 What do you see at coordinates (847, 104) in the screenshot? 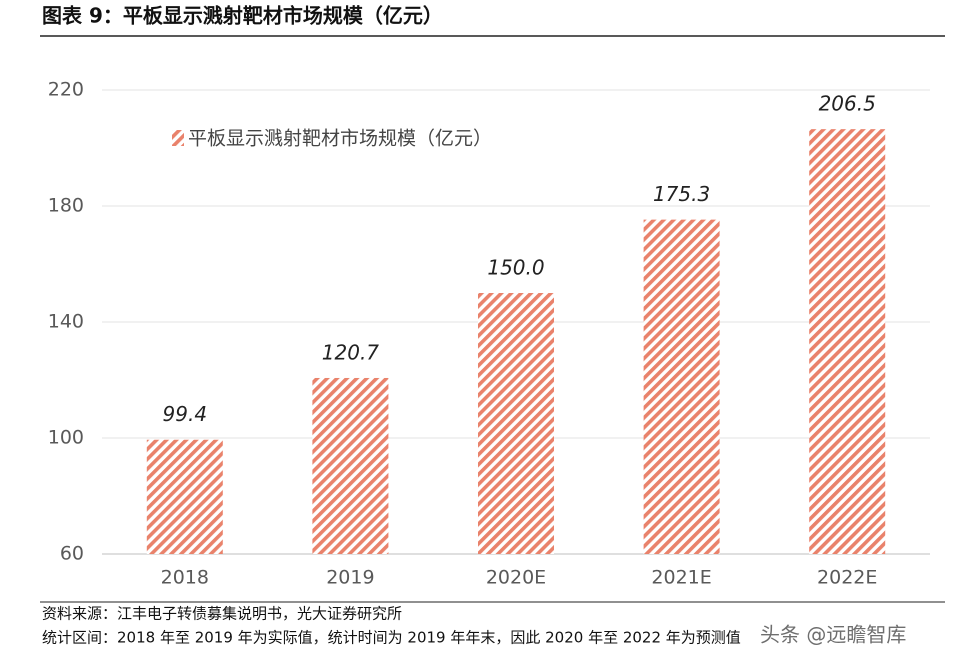
I see `value-label: 206.5` at bounding box center [847, 104].